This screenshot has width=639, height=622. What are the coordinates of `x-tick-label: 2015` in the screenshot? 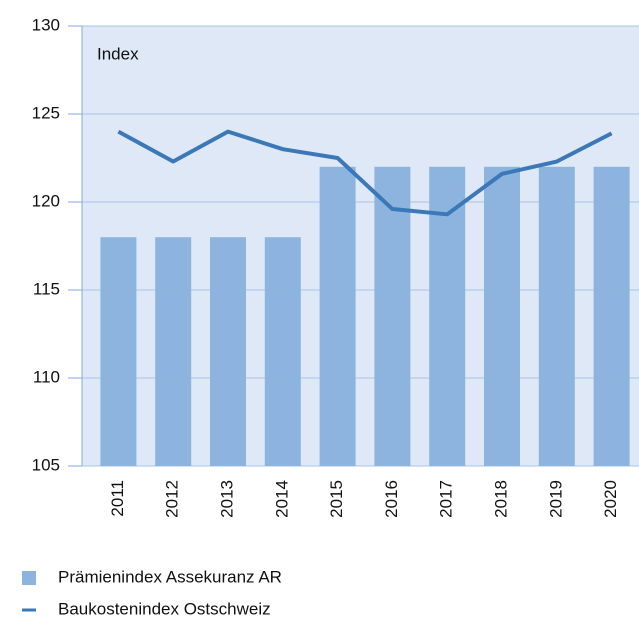 It's located at (336, 499).